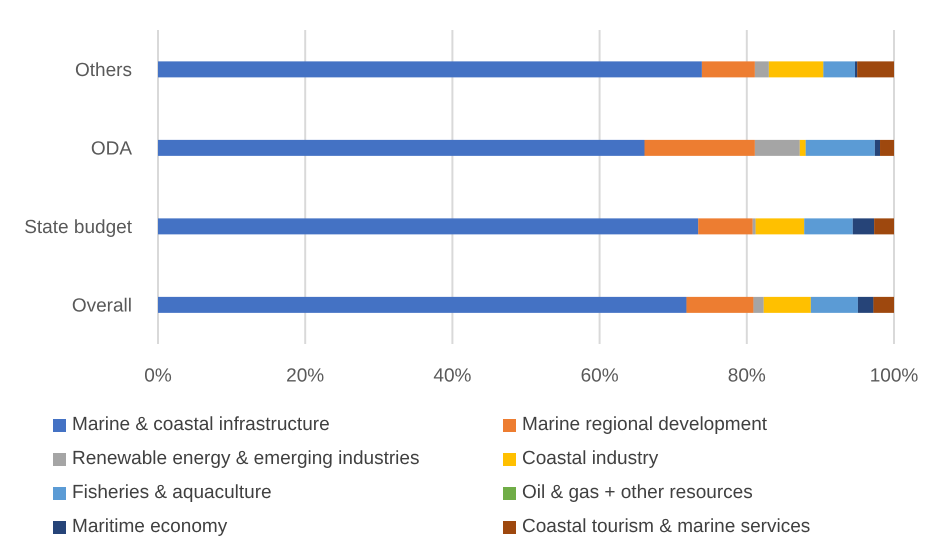 The image size is (927, 541). Describe the element at coordinates (666, 527) in the screenshot. I see `legend-label: Coastal tourism & marine services` at that location.